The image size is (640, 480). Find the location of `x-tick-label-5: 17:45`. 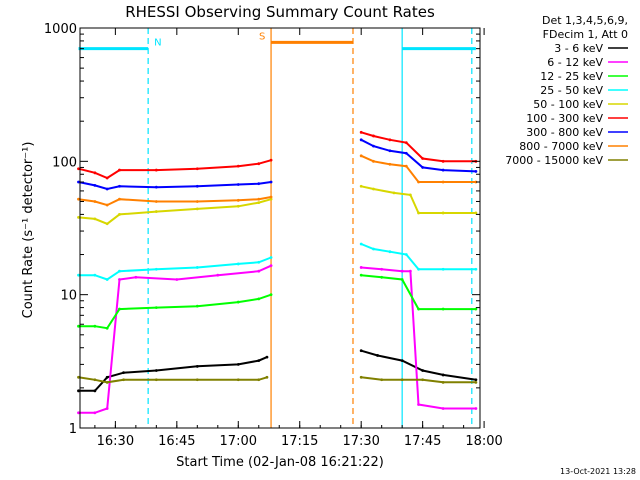

x-tick-label-5: 17:45 is located at coordinates (422, 441).